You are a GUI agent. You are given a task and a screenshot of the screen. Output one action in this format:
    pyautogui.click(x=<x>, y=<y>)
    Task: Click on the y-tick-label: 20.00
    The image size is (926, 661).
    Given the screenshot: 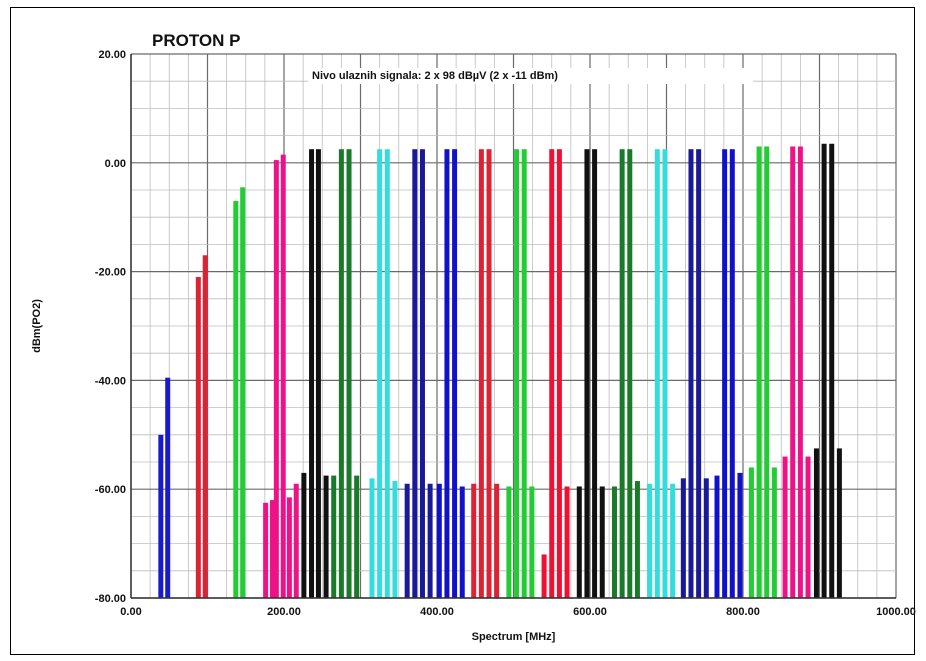 What is the action you would take?
    pyautogui.click(x=112, y=55)
    